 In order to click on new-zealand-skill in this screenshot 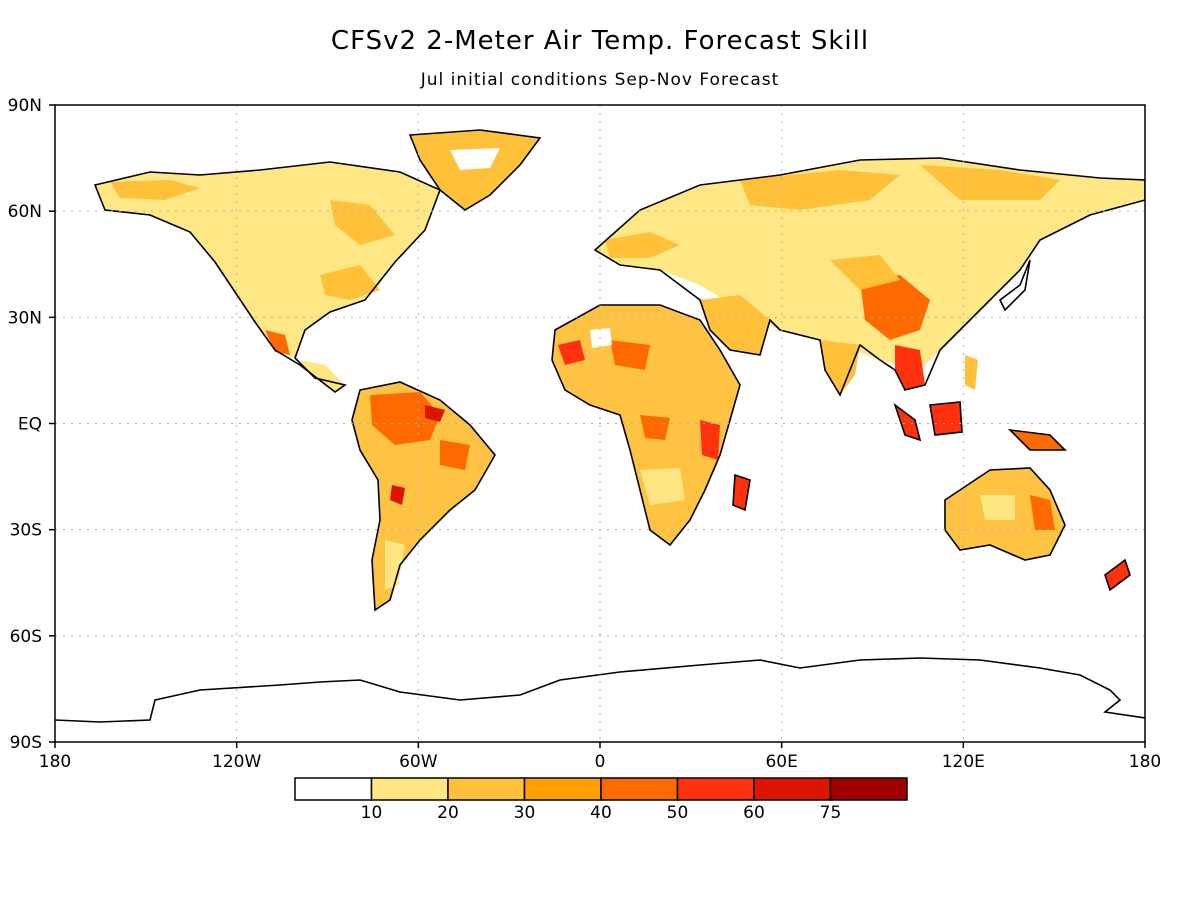, I will do `click(1117, 575)`.